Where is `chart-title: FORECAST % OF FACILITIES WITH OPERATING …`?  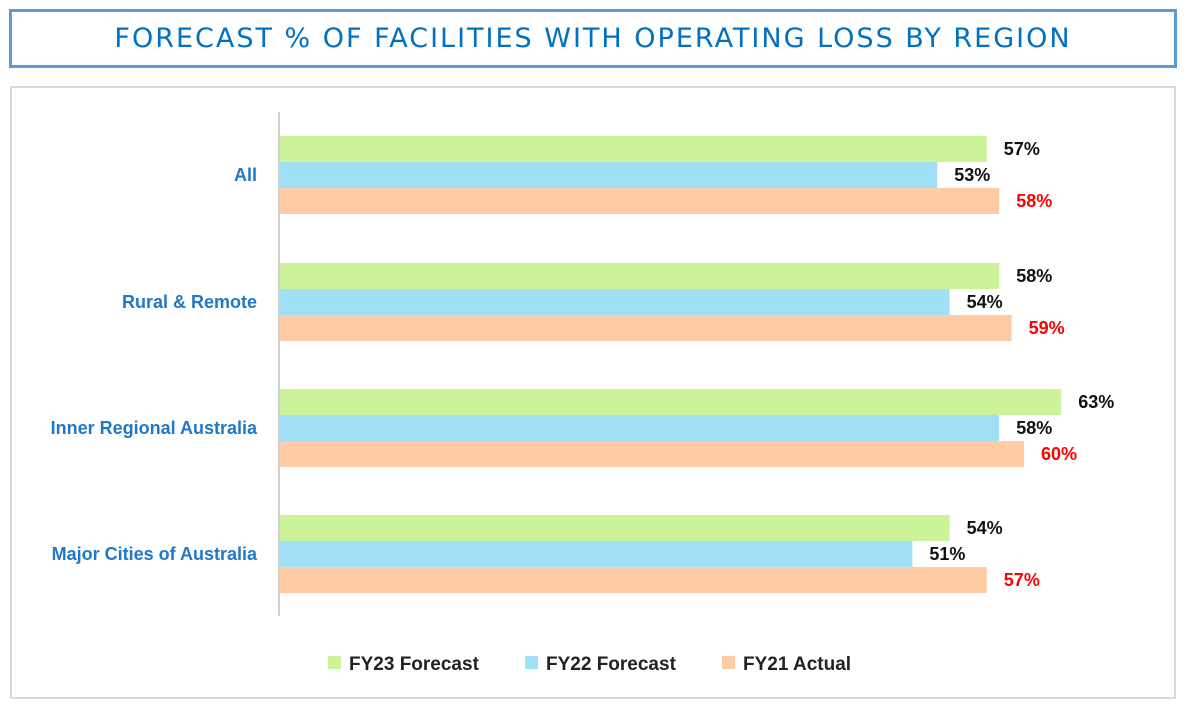
chart-title: FORECAST % OF FACILITIES WITH OPERATING … is located at coordinates (593, 38).